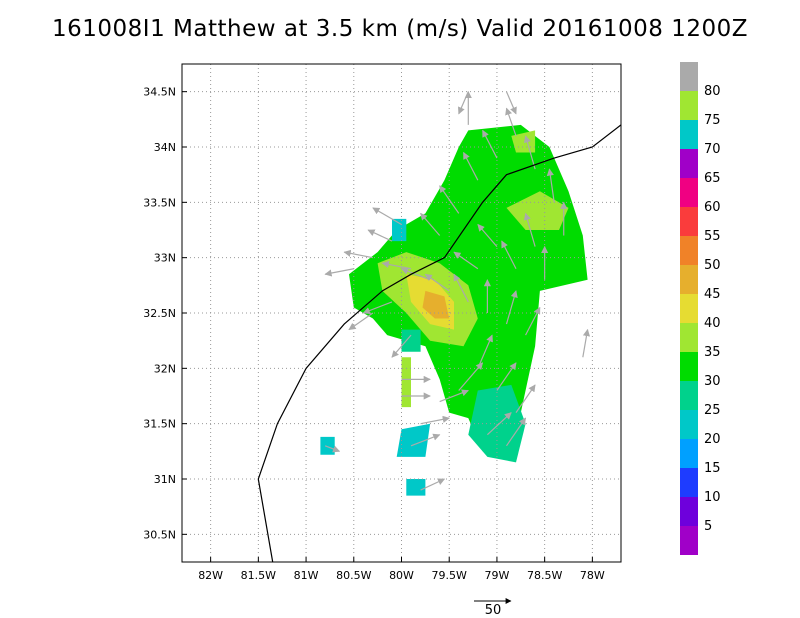 The height and width of the screenshot is (618, 800). Describe the element at coordinates (712, 352) in the screenshot. I see `colorbar-label: 35` at that location.